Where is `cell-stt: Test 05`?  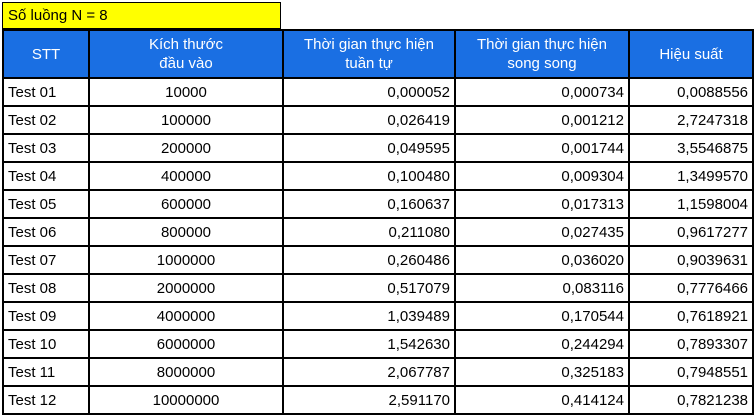
cell-stt: Test 05 is located at coordinates (46, 204).